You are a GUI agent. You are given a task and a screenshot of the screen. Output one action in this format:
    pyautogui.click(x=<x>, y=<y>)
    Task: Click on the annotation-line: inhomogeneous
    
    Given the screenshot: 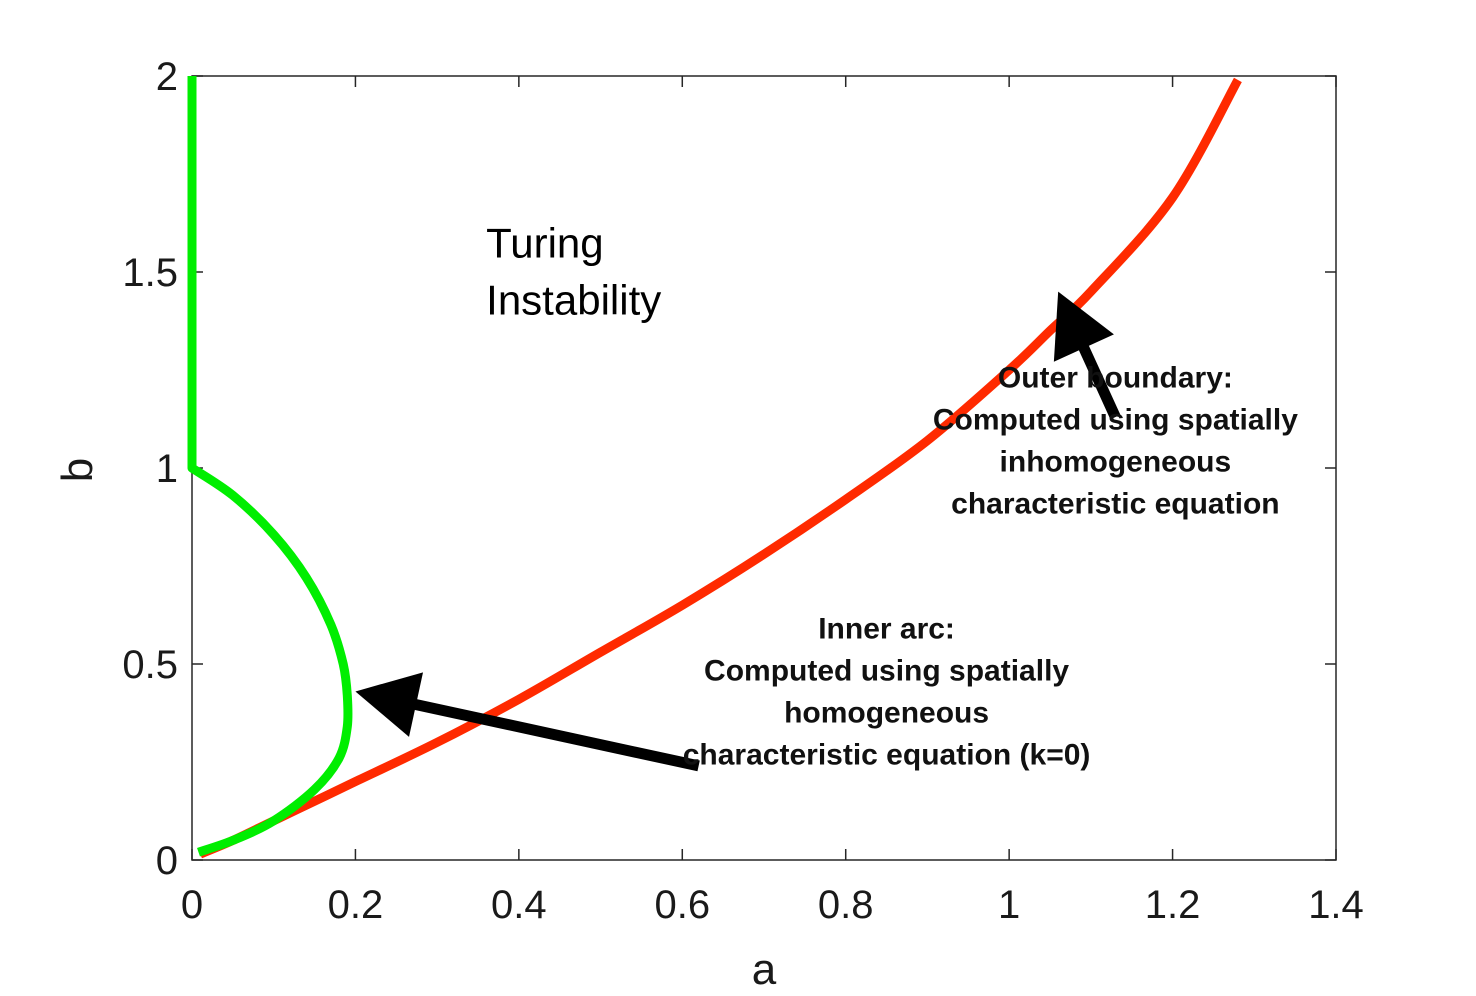 What is the action you would take?
    pyautogui.click(x=1116, y=462)
    